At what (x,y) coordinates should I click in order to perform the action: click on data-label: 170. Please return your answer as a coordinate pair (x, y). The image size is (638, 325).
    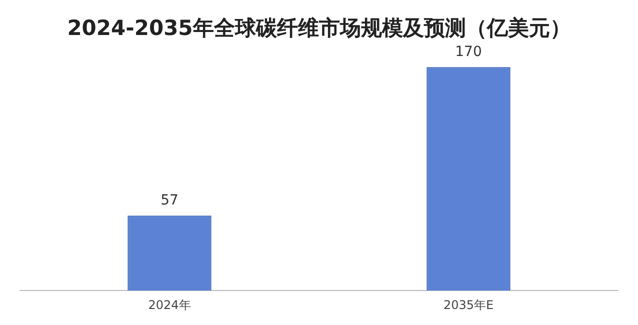
    Looking at the image, I should click on (468, 52).